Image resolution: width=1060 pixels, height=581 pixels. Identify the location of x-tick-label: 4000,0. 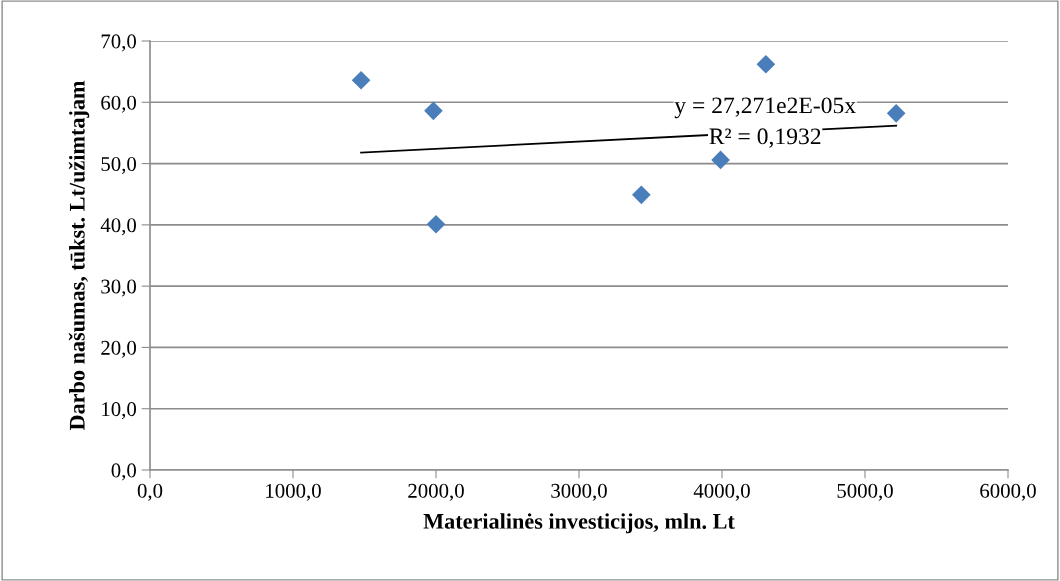
(721, 492).